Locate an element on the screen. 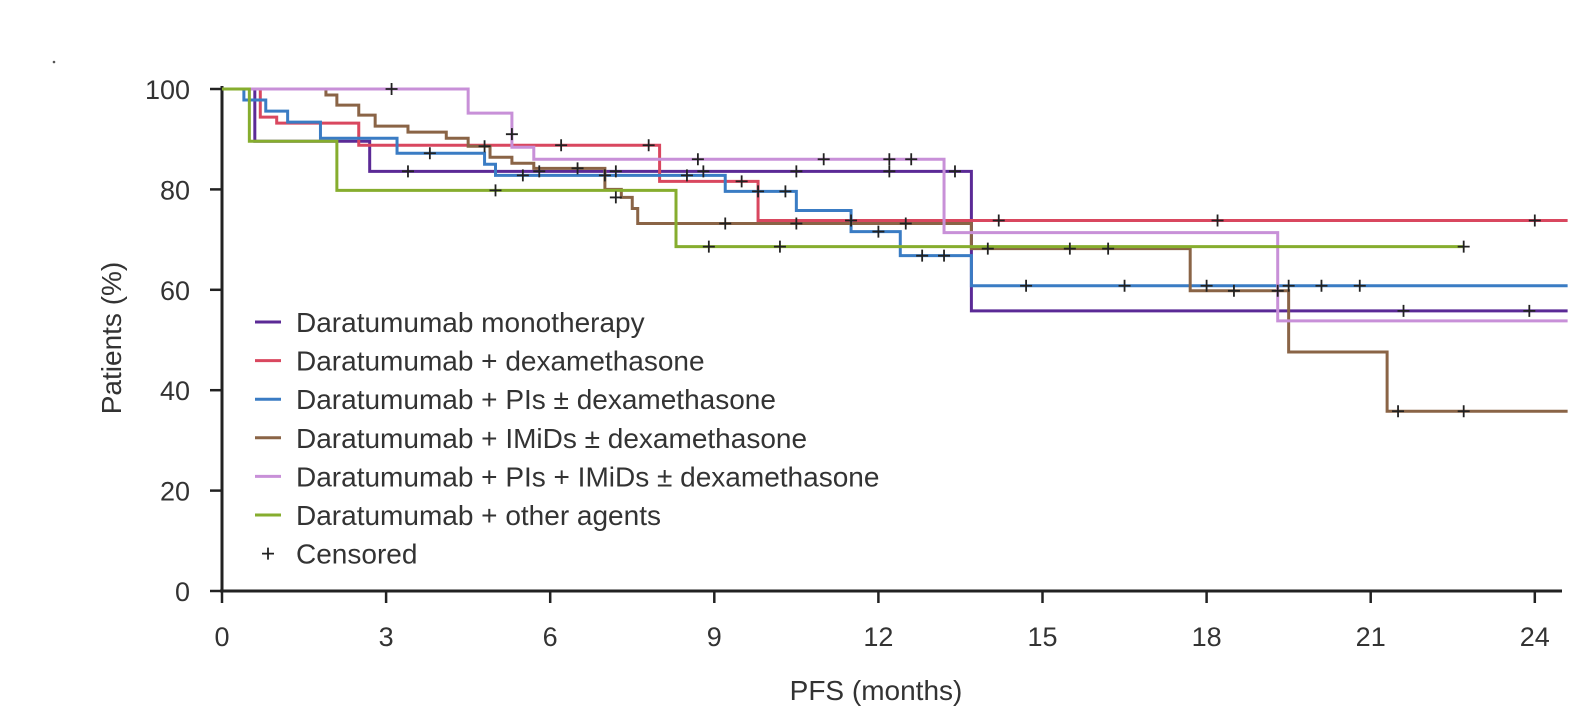  legend-label-6: Daratumumab + other agents is located at coordinates (478, 515).